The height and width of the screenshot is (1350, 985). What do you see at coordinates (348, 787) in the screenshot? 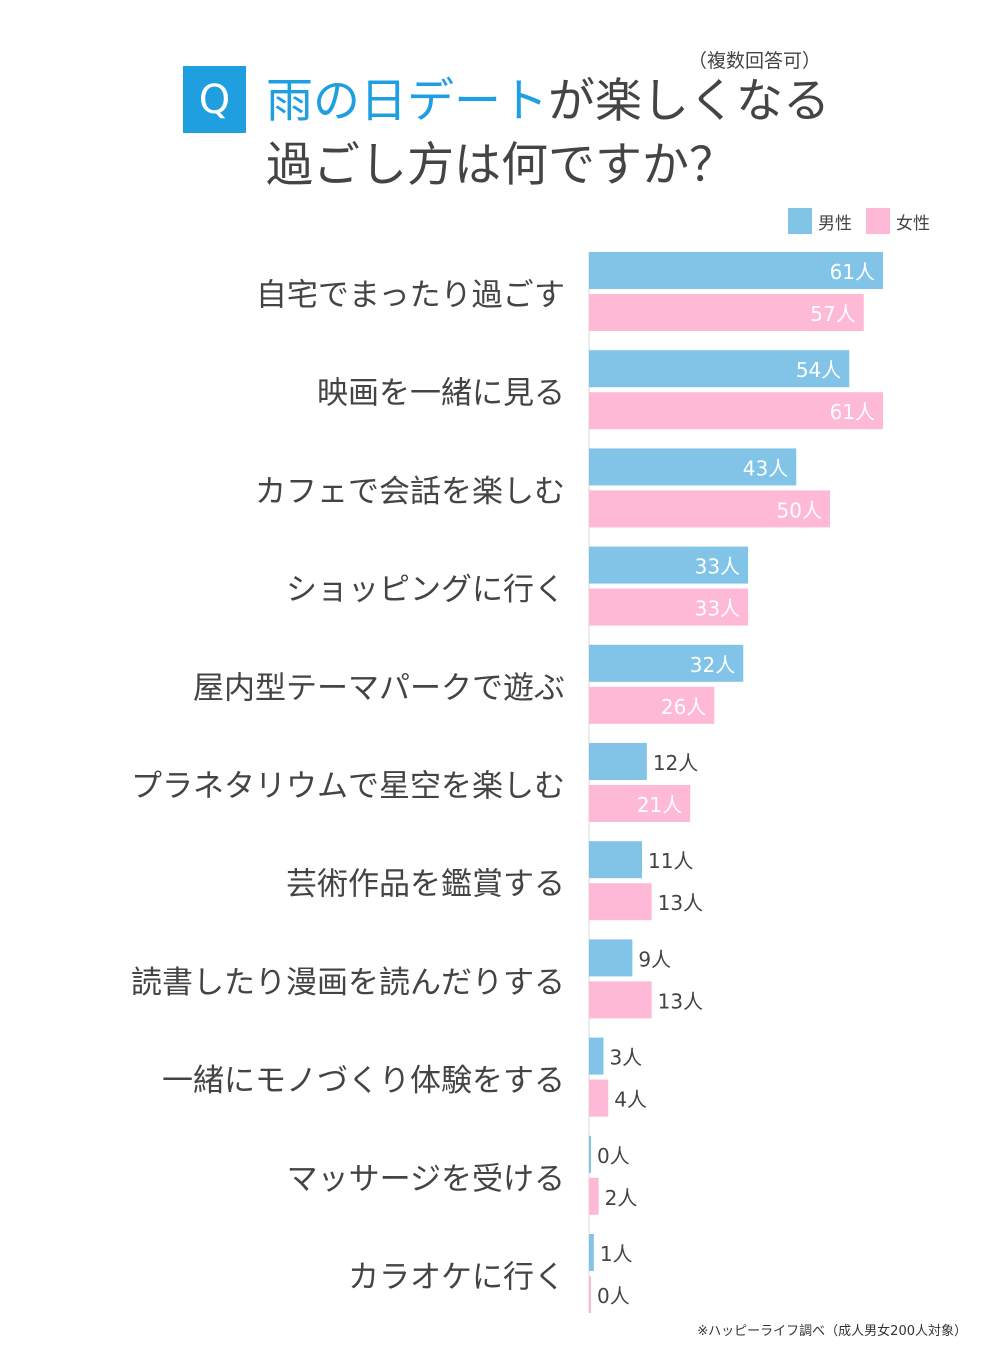
I see `category-label: プラネタリウムで星空を楽しむ` at bounding box center [348, 787].